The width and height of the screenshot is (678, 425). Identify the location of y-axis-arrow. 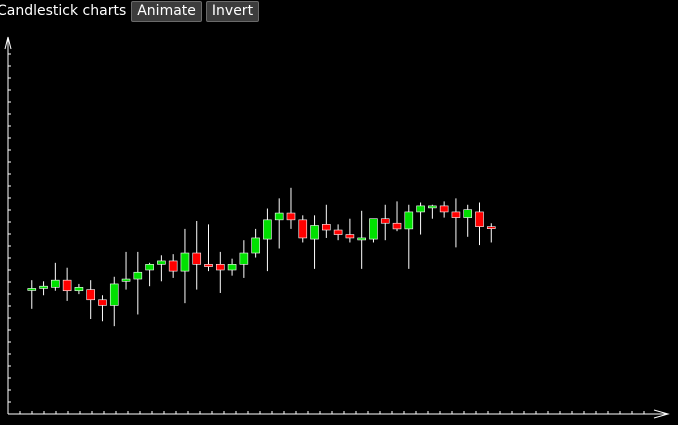
(8, 43).